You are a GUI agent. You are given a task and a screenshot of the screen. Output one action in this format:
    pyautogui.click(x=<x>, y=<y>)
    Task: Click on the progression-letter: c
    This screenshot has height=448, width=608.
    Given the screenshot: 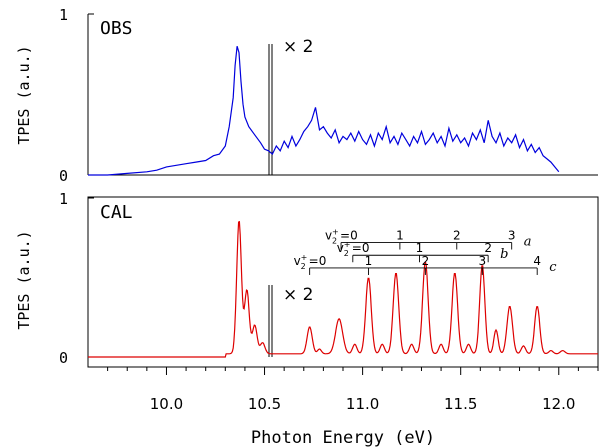 What is the action you would take?
    pyautogui.click(x=553, y=267)
    